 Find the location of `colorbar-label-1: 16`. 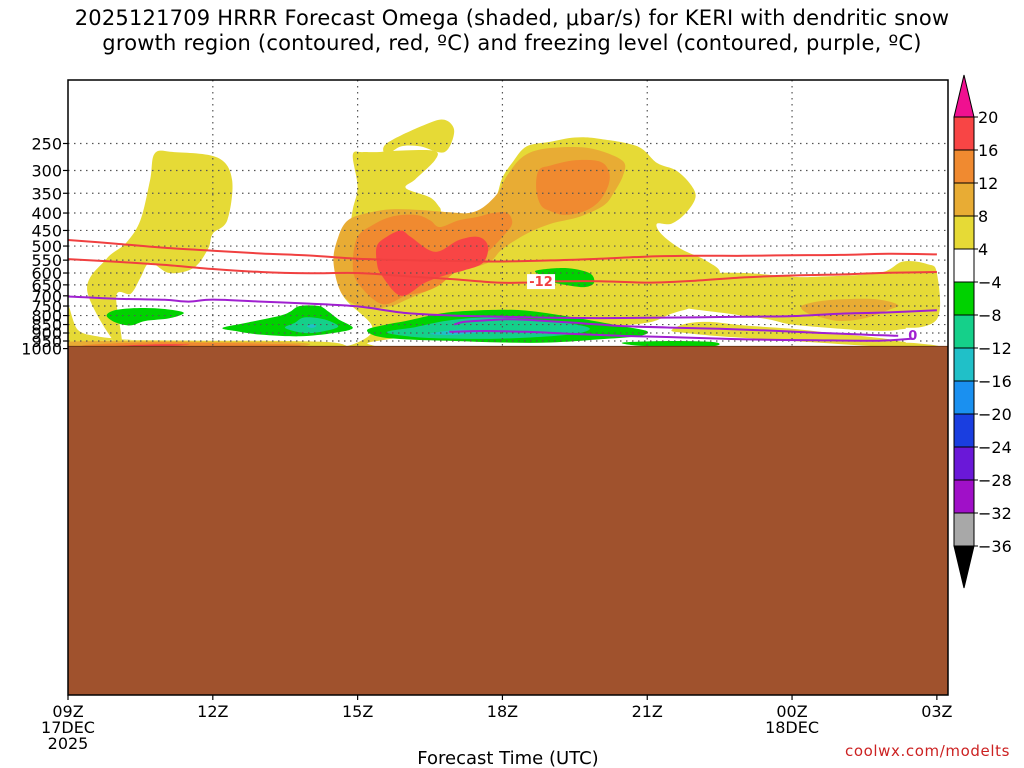

colorbar-label-1: 16 is located at coordinates (988, 150).